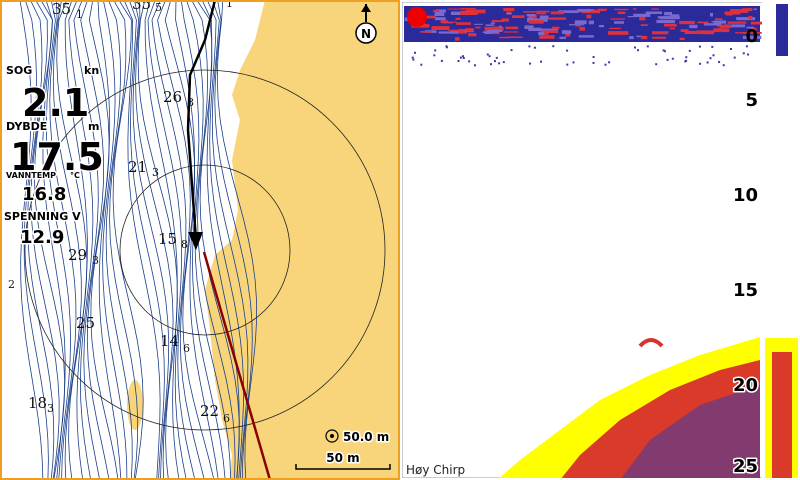 The width and height of the screenshot is (800, 480). I want to click on vessel, so click(195, 241).